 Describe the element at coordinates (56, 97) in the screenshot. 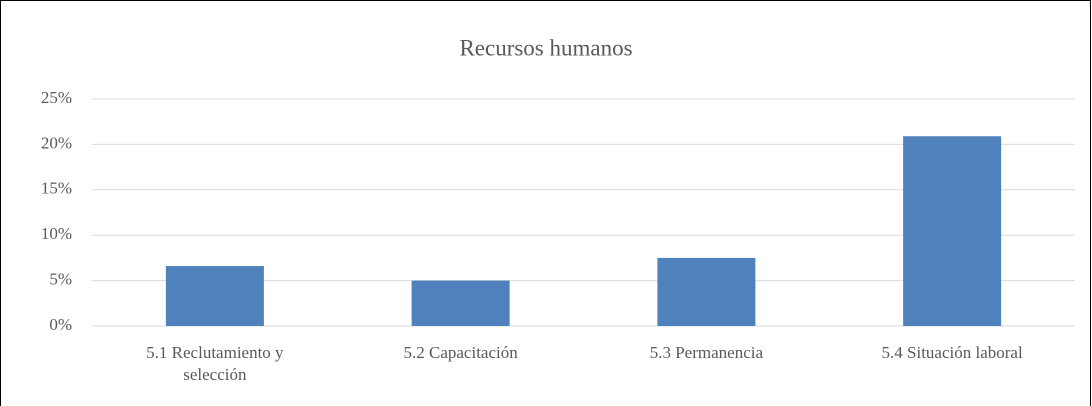

I see `y-tick-label: 25%` at that location.